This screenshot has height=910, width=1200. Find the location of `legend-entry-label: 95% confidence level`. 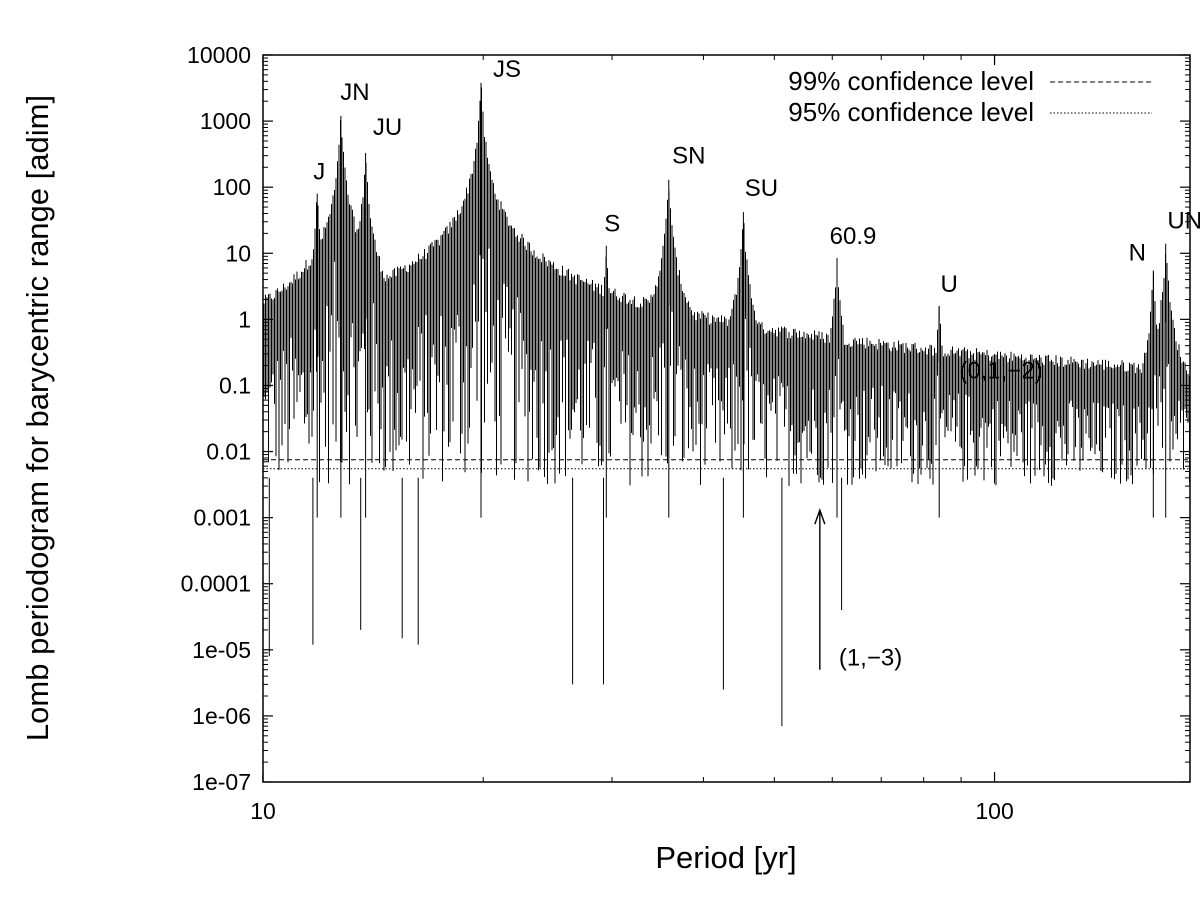

legend-entry-label: 95% confidence level is located at coordinates (911, 112).